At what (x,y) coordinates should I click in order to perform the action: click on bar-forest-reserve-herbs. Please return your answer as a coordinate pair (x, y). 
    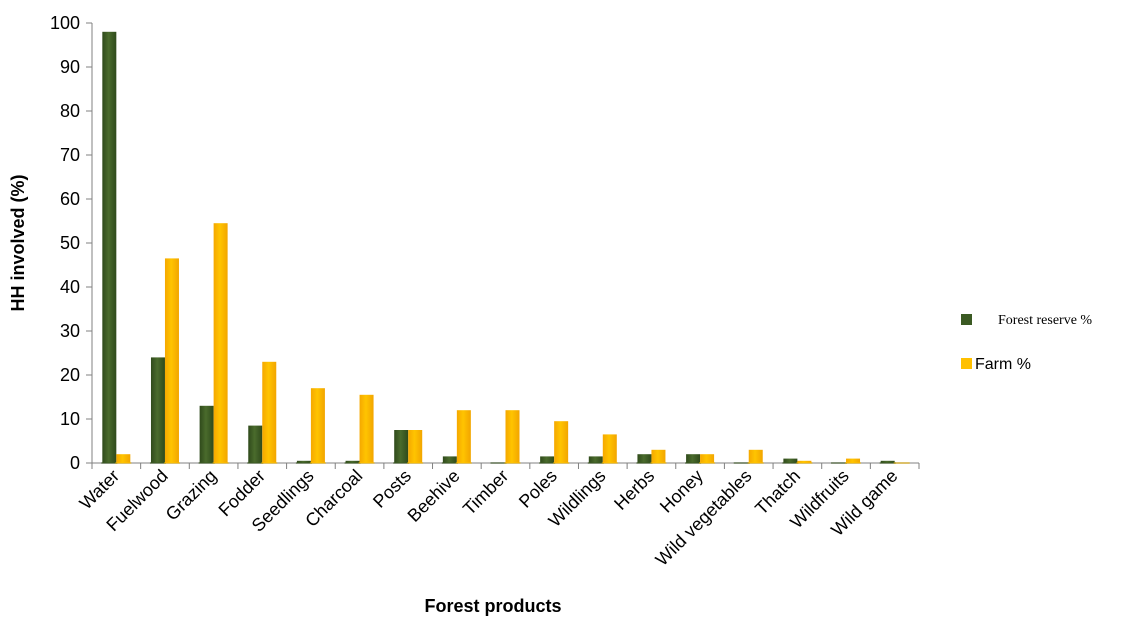
    Looking at the image, I should click on (644, 458).